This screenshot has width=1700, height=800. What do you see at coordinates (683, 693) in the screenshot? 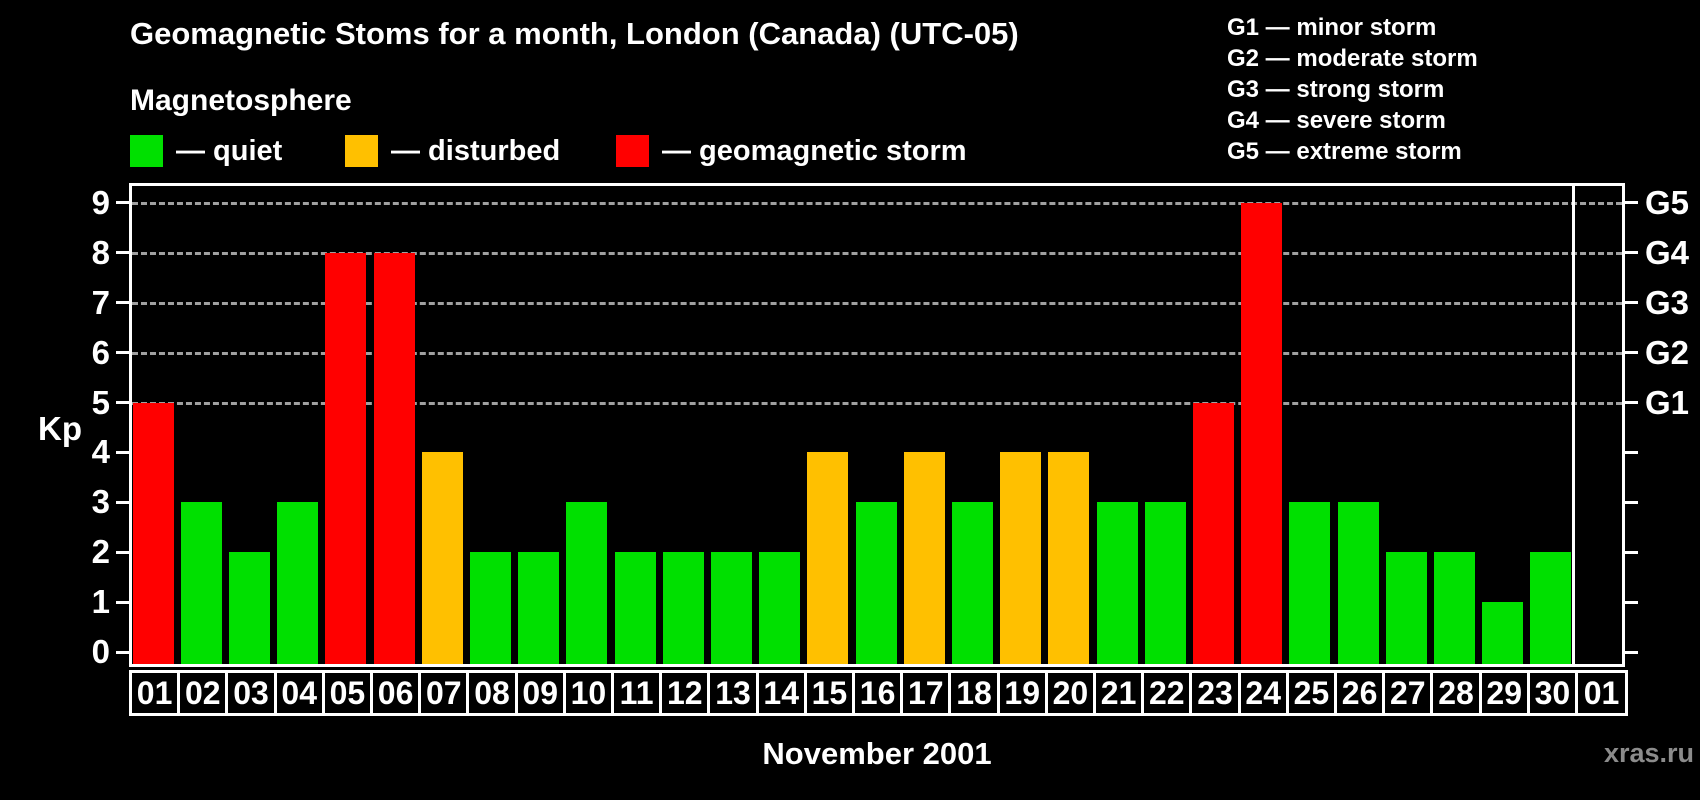
I see `day-label-12: 12` at bounding box center [683, 693].